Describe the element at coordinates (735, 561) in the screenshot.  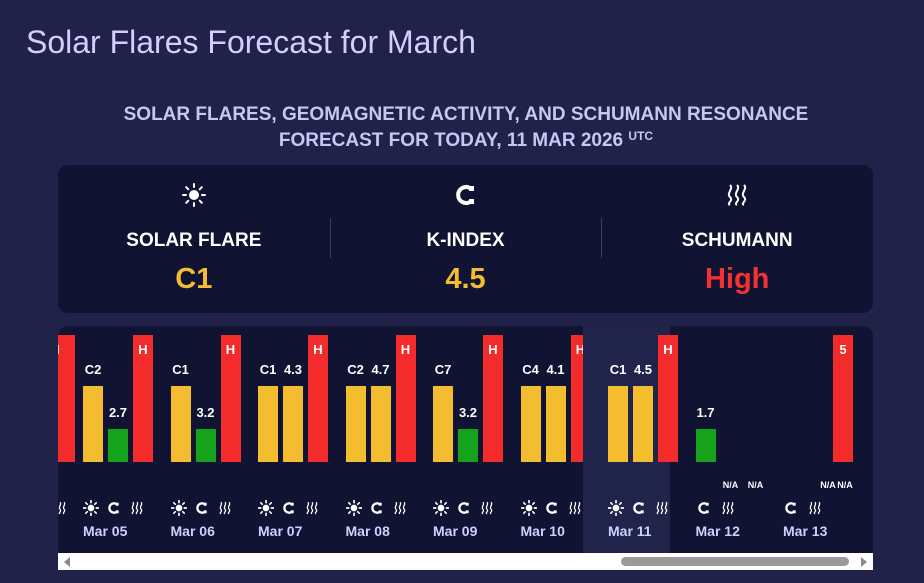
I see `scroll-thumb` at that location.